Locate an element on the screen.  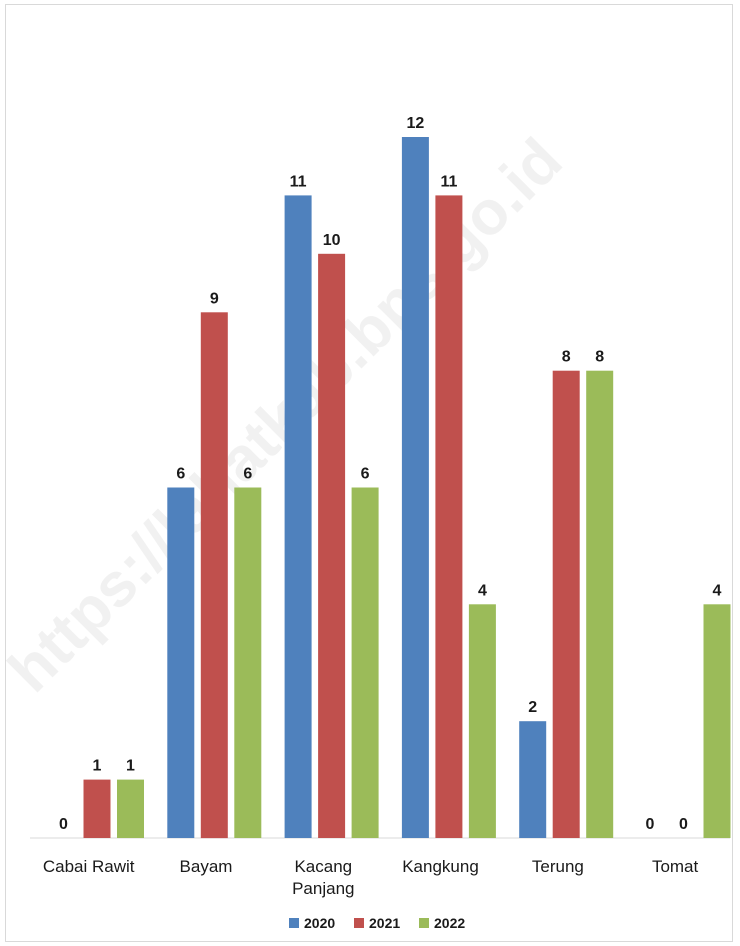
data-label-terung-2021: 8 is located at coordinates (566, 357).